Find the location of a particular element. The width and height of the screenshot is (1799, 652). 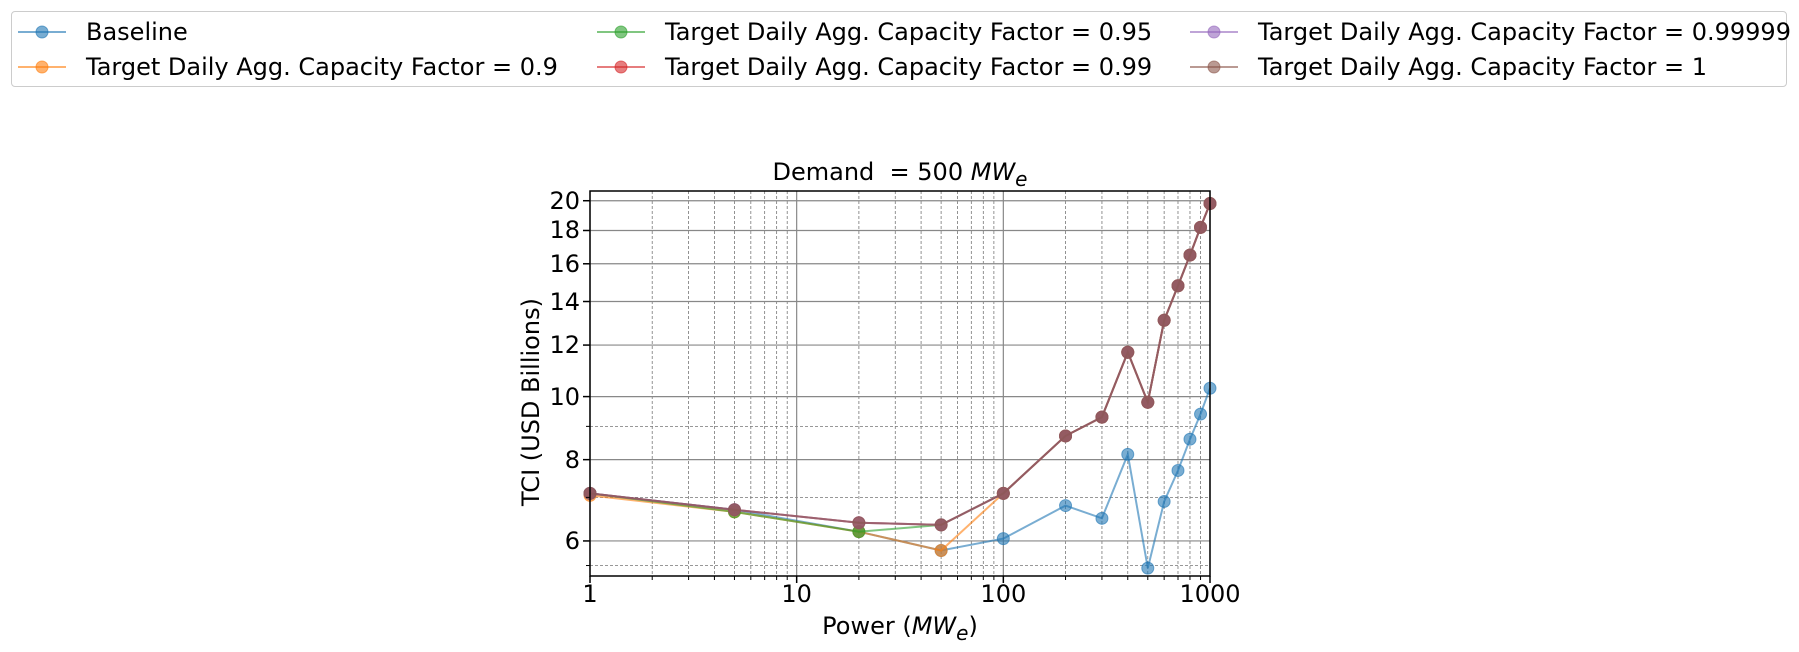

legend-item: Target Daily Agg. Capacity Factor = 0.95 is located at coordinates (873, 32).